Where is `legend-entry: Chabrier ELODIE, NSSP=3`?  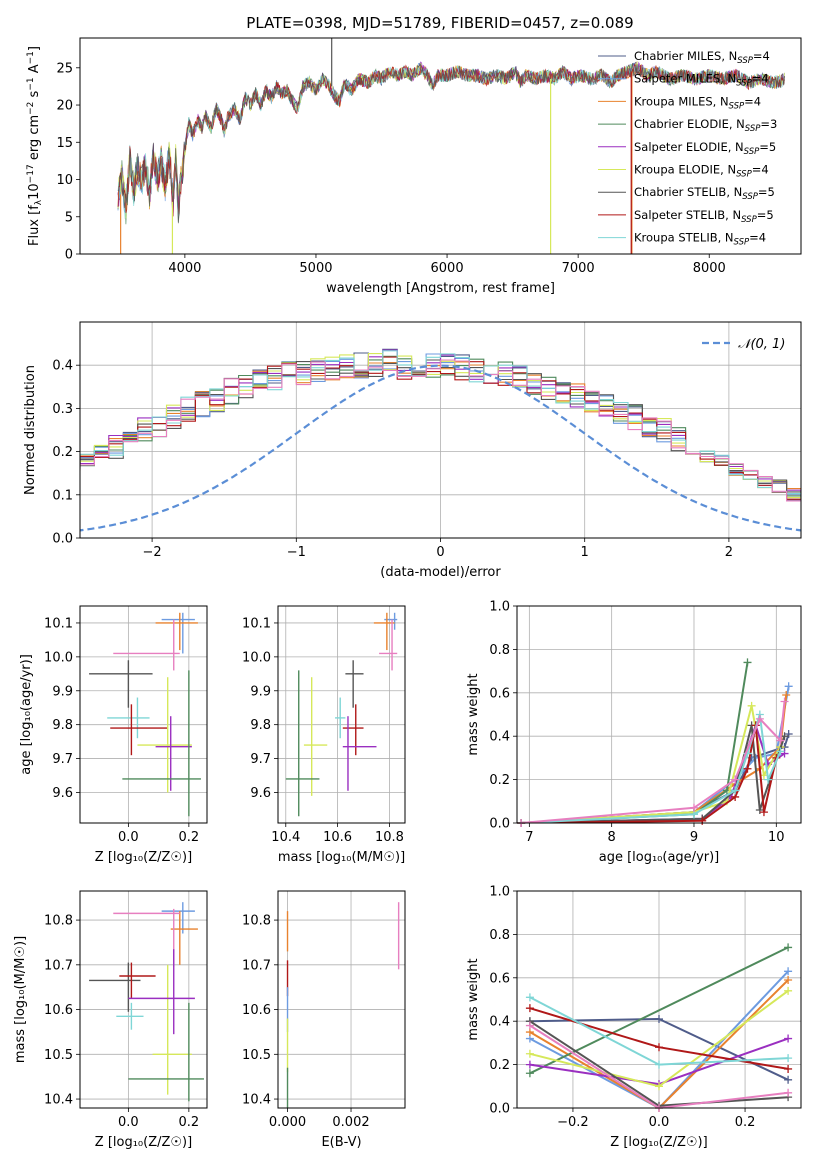 legend-entry: Chabrier ELODIE, NSSP=3 is located at coordinates (705, 125).